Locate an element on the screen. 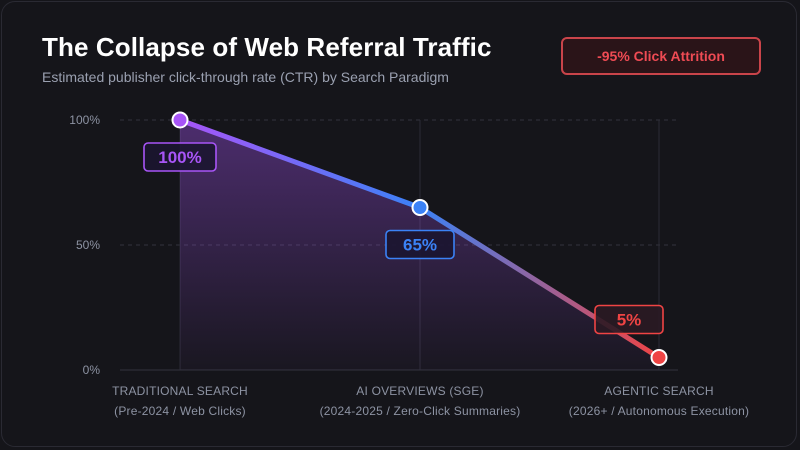 The height and width of the screenshot is (450, 800). y-tick-label: 0% is located at coordinates (92, 370).